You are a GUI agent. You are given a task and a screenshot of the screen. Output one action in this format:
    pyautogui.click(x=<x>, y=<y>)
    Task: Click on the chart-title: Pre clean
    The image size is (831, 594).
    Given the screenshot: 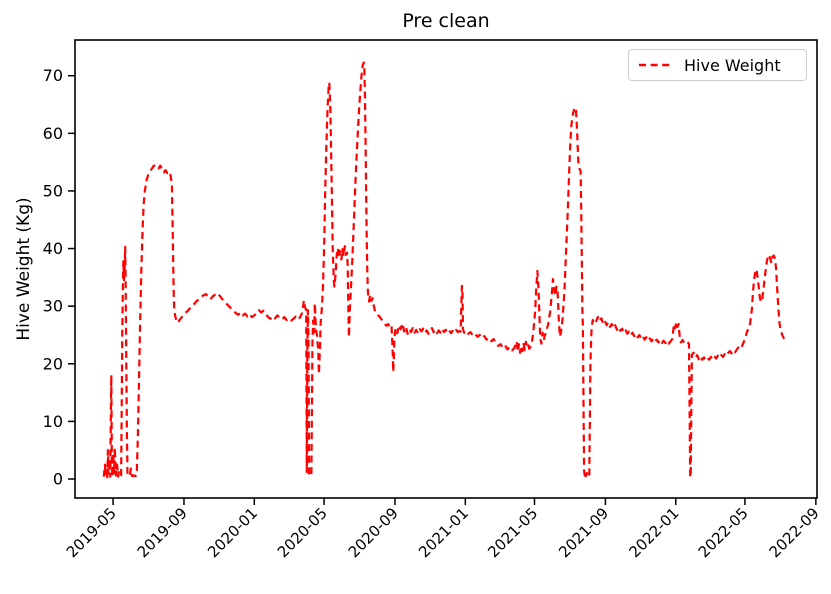 What is the action you would take?
    pyautogui.click(x=446, y=21)
    